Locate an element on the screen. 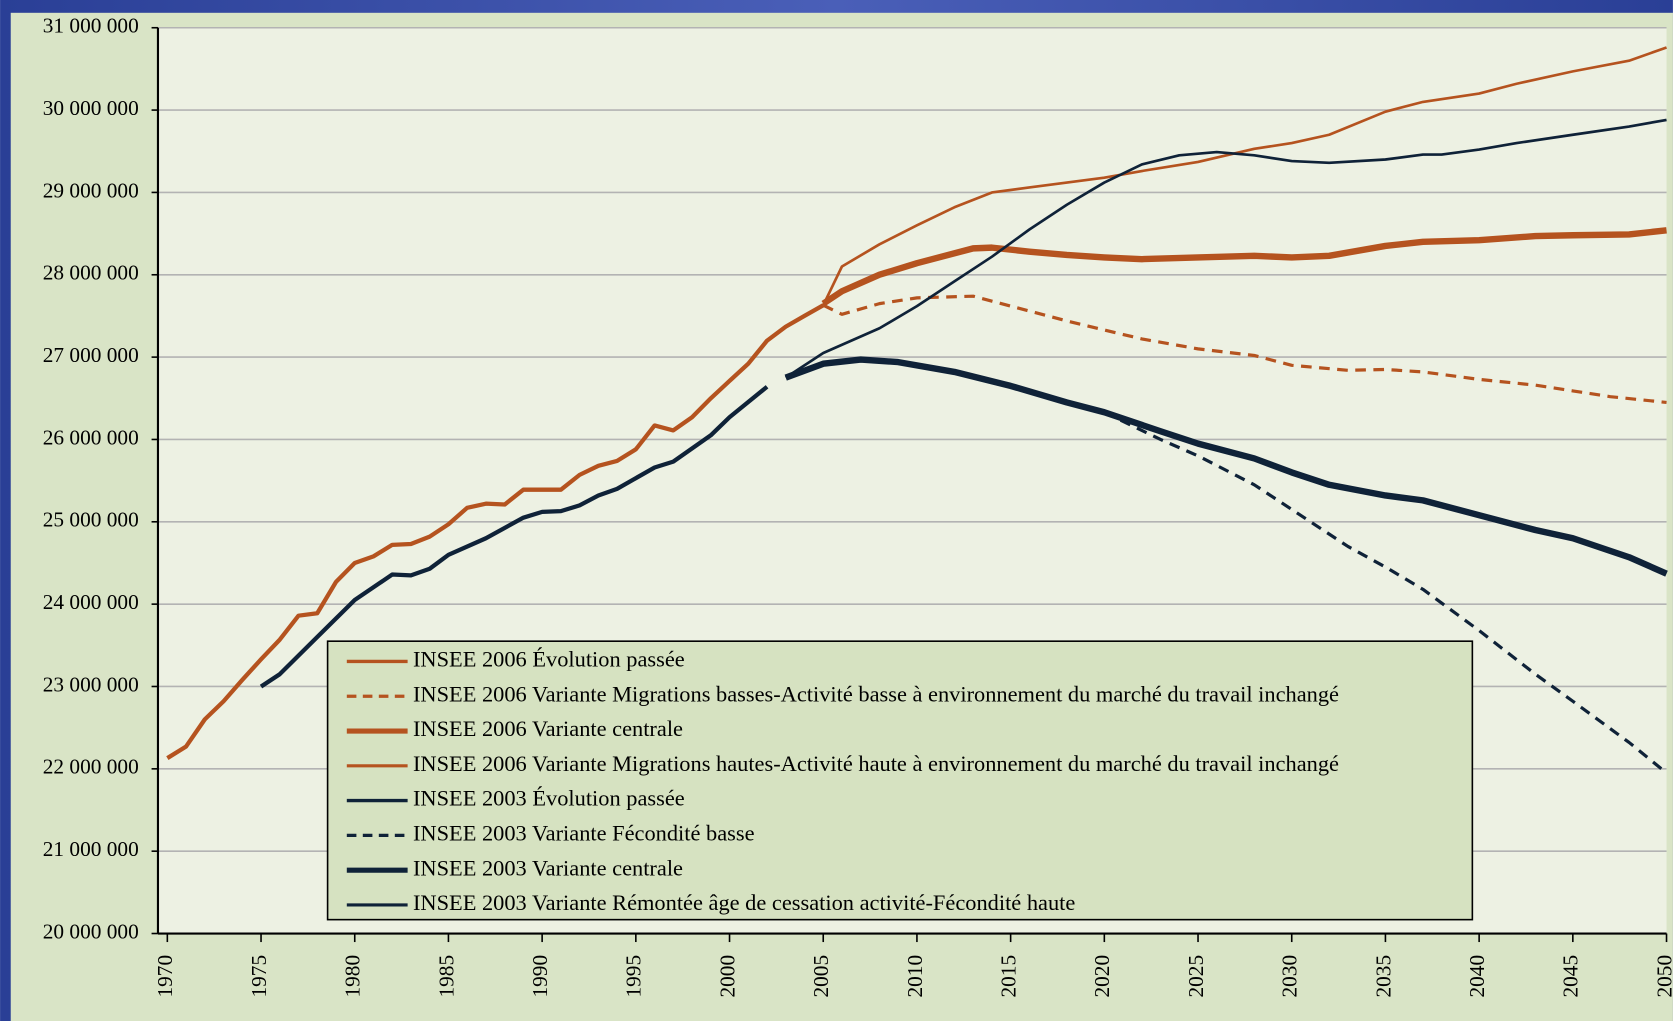 The height and width of the screenshot is (1026, 1673). legend-label: INSEE 2003 Variante Fécondité basse is located at coordinates (584, 833).